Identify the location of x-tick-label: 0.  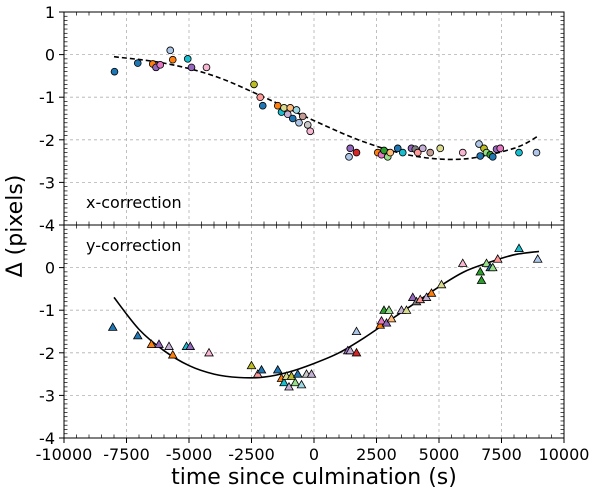
(314, 454).